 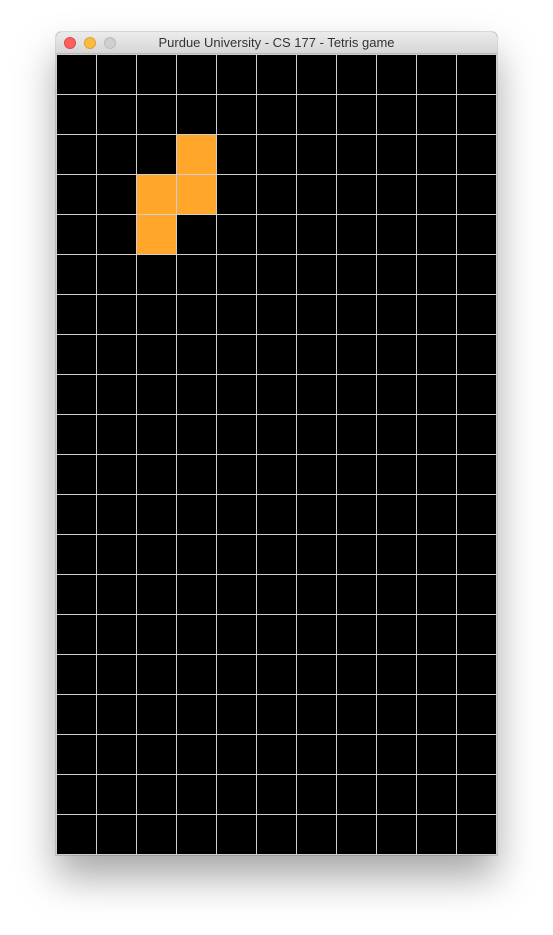 What do you see at coordinates (90, 43) in the screenshot?
I see `minimize-button` at bounding box center [90, 43].